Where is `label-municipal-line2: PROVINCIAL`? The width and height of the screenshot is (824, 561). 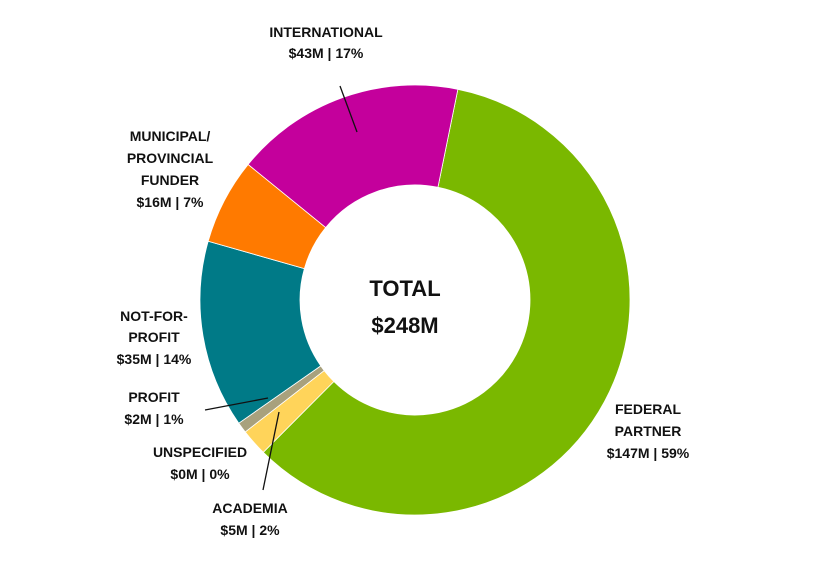
label-municipal-line2: PROVINCIAL is located at coordinates (170, 158).